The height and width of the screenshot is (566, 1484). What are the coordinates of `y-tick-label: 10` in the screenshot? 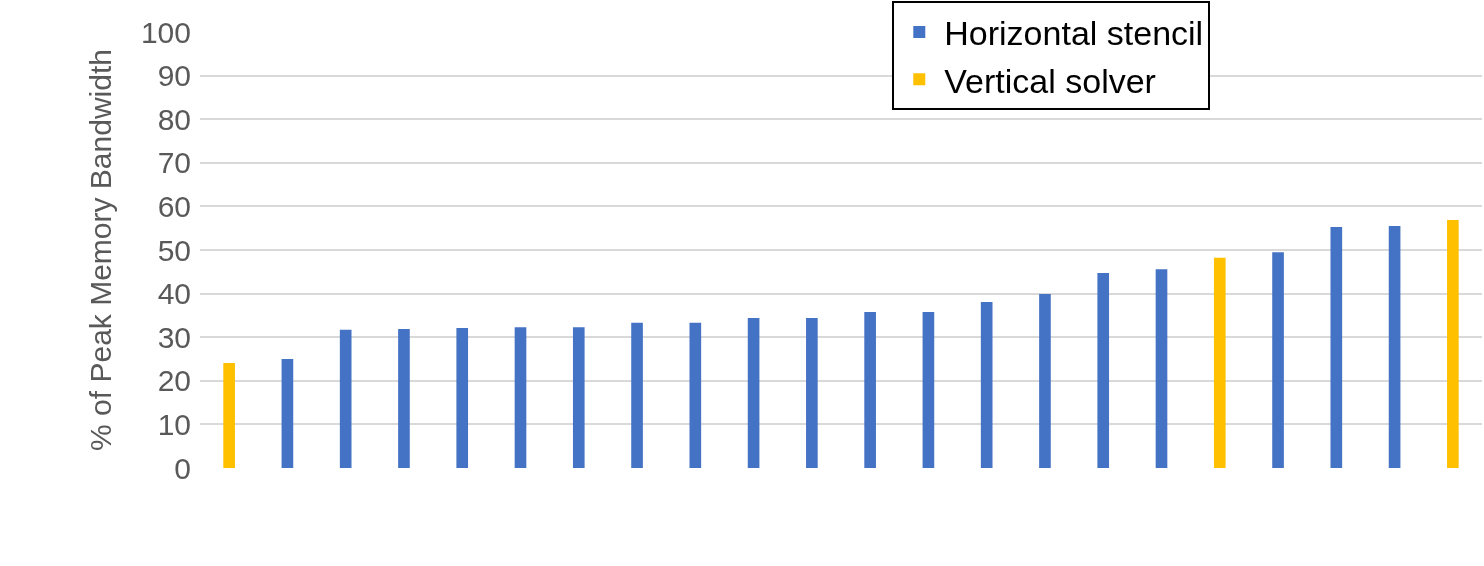 It's located at (174, 424).